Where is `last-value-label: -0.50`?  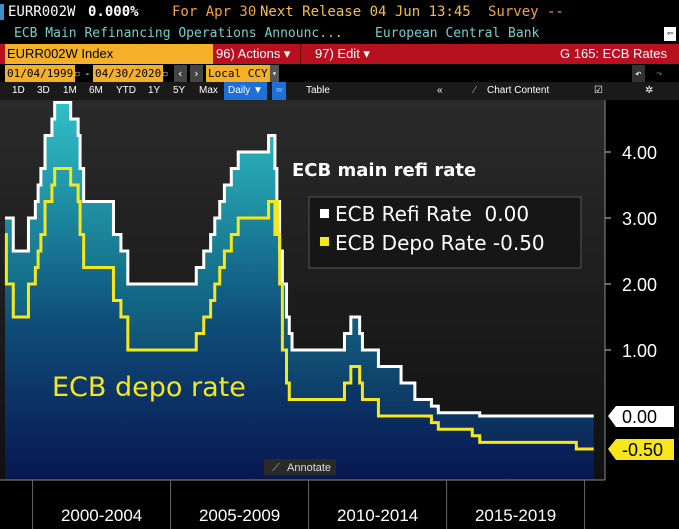 last-value-label: -0.50 is located at coordinates (642, 450).